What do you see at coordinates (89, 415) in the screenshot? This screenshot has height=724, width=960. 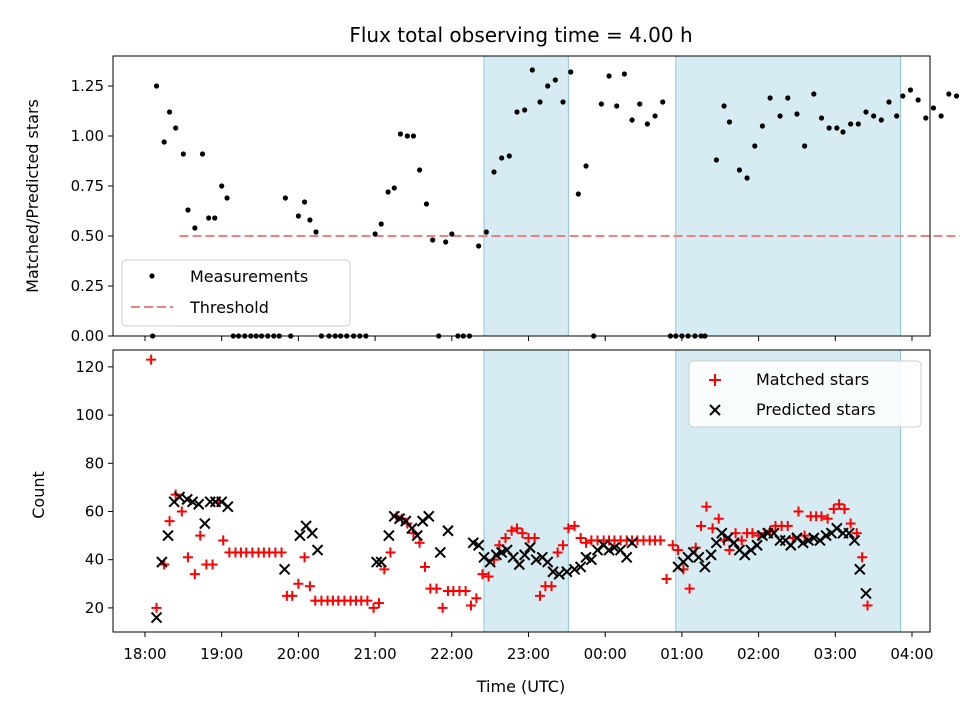 I see `bottom-ytick-label: 100` at bounding box center [89, 415].